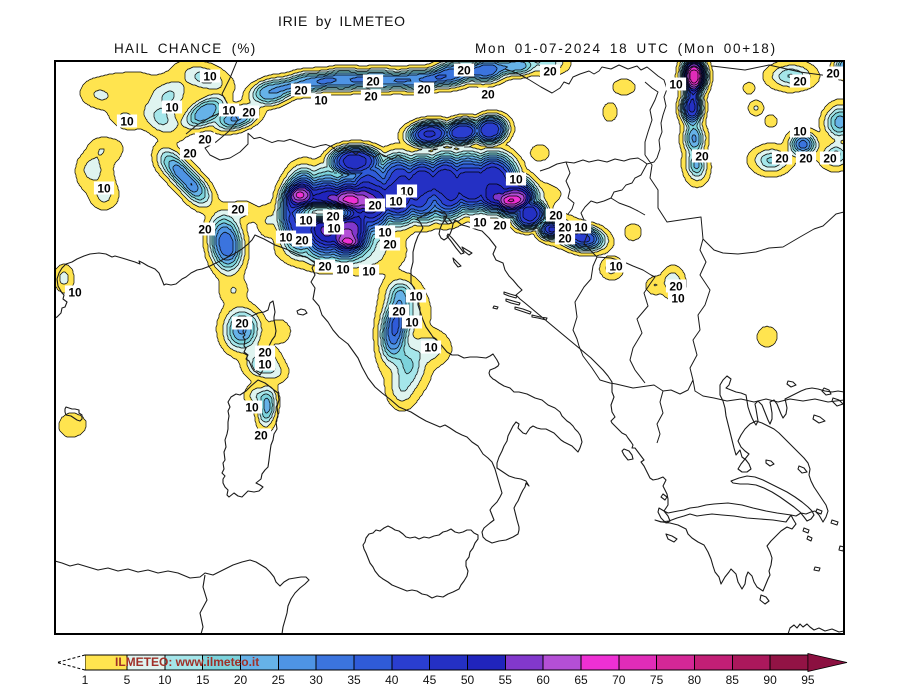 This screenshot has height=700, width=900. I want to click on svg-text: 30, so click(316, 680).